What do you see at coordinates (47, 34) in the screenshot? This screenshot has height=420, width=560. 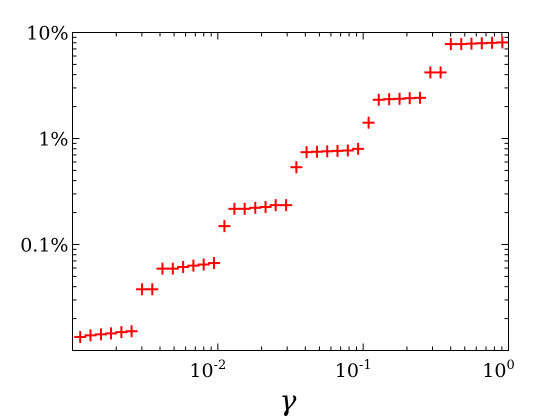 I see `y-tick-label: 10%` at bounding box center [47, 34].